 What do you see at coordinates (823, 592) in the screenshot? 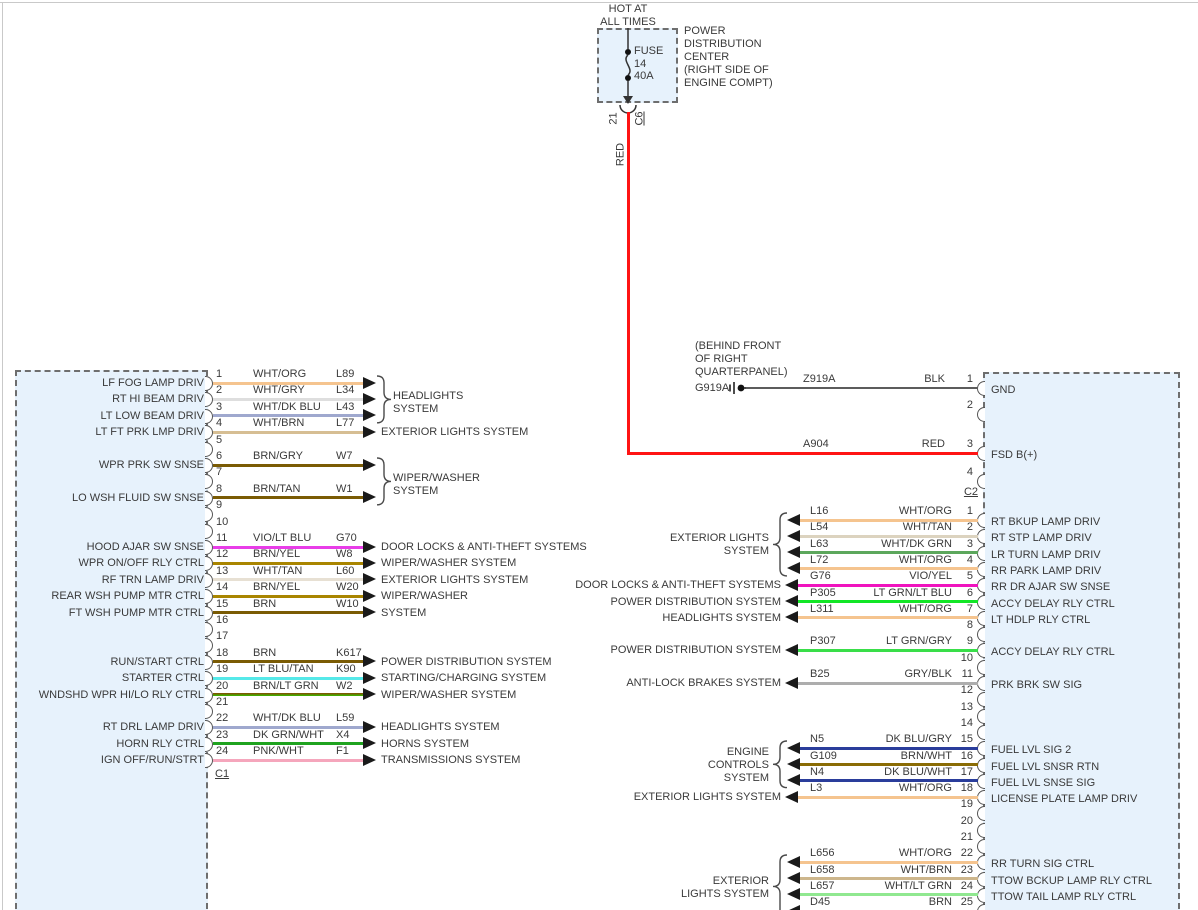
I see `right-pin-6-circuit-label: P305` at bounding box center [823, 592].